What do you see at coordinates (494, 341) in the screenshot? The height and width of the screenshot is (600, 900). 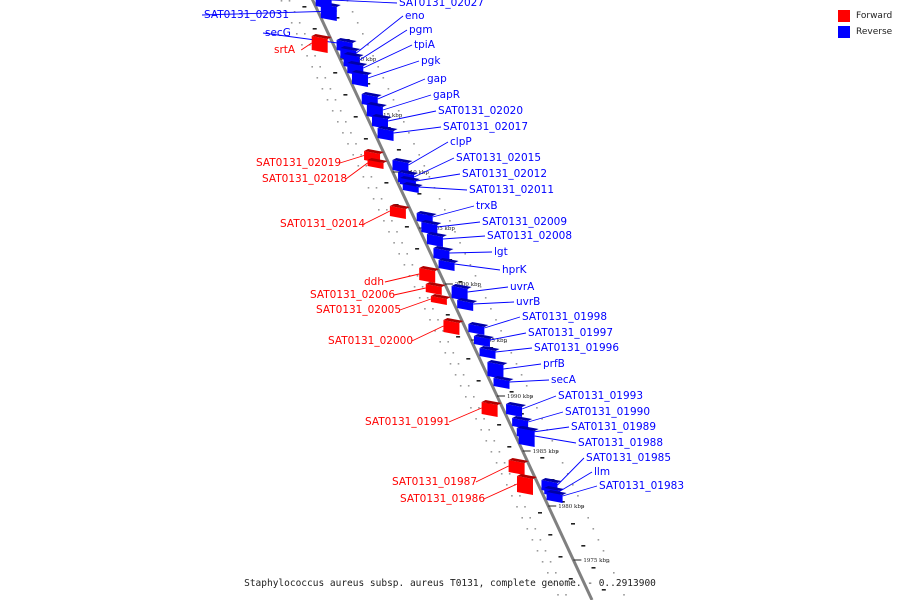 I see `scale-tick-label: 1995 kbp` at bounding box center [494, 341].